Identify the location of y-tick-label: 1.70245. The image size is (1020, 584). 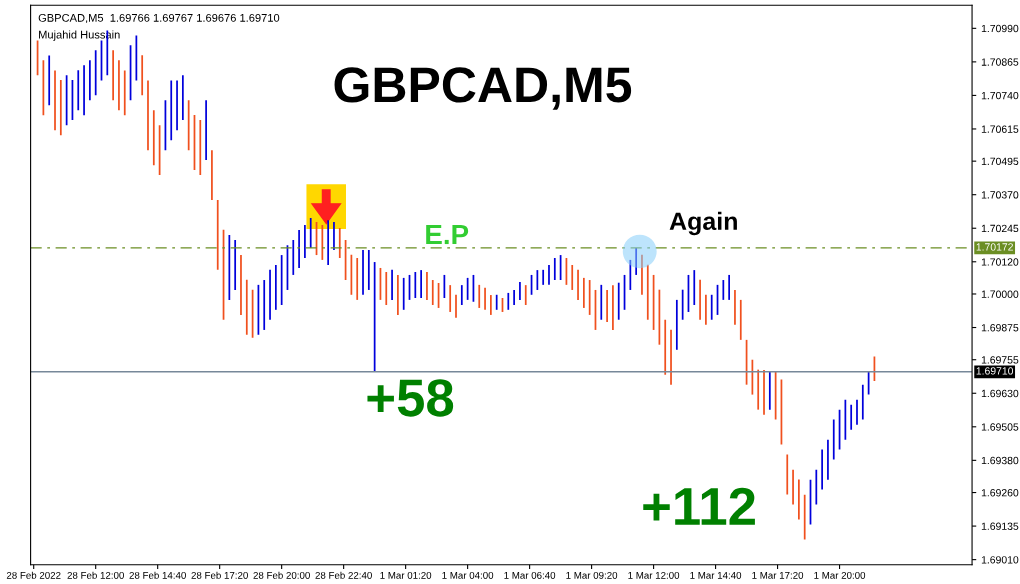
(1000, 228).